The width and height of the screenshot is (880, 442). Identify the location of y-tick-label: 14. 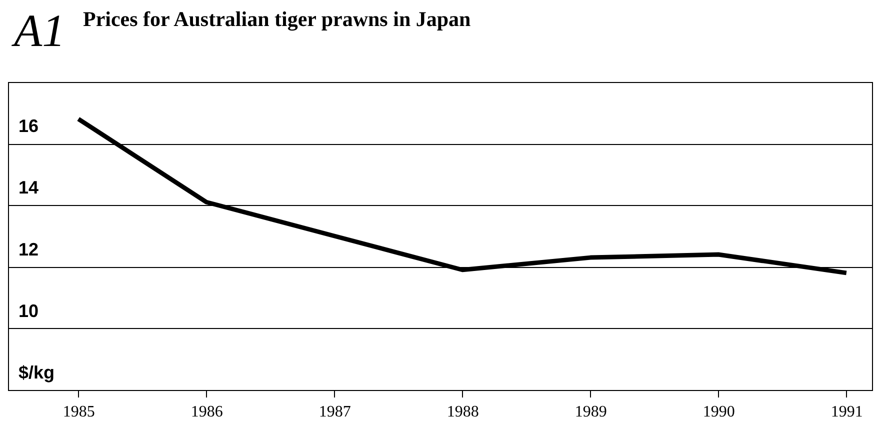
(28, 188).